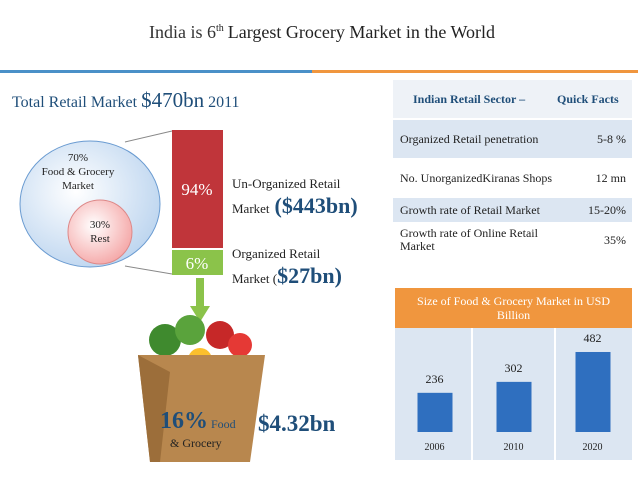 Image resolution: width=638 pixels, height=479 pixels. I want to click on unorganized-line: Market ($443bn), so click(295, 205).